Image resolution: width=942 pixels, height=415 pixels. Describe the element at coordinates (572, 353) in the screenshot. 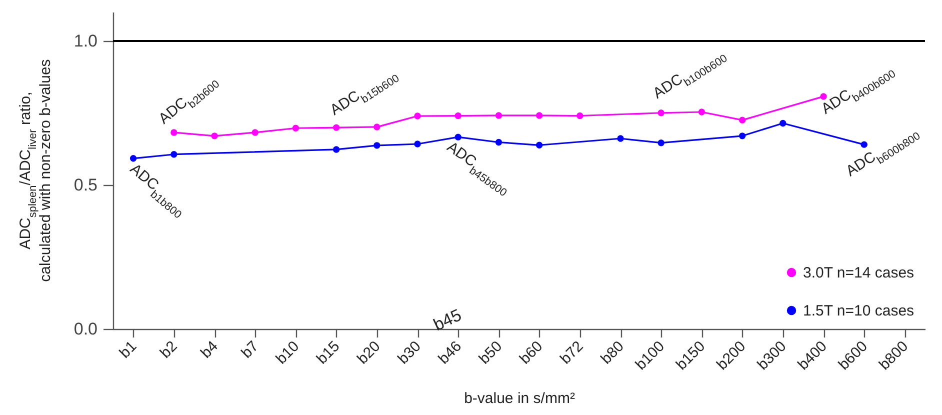

I see `x-tick-label: b72` at that location.